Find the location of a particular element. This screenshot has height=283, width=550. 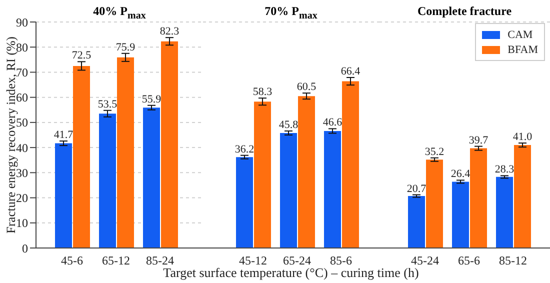

x-tick-label: 45-12 is located at coordinates (253, 261).